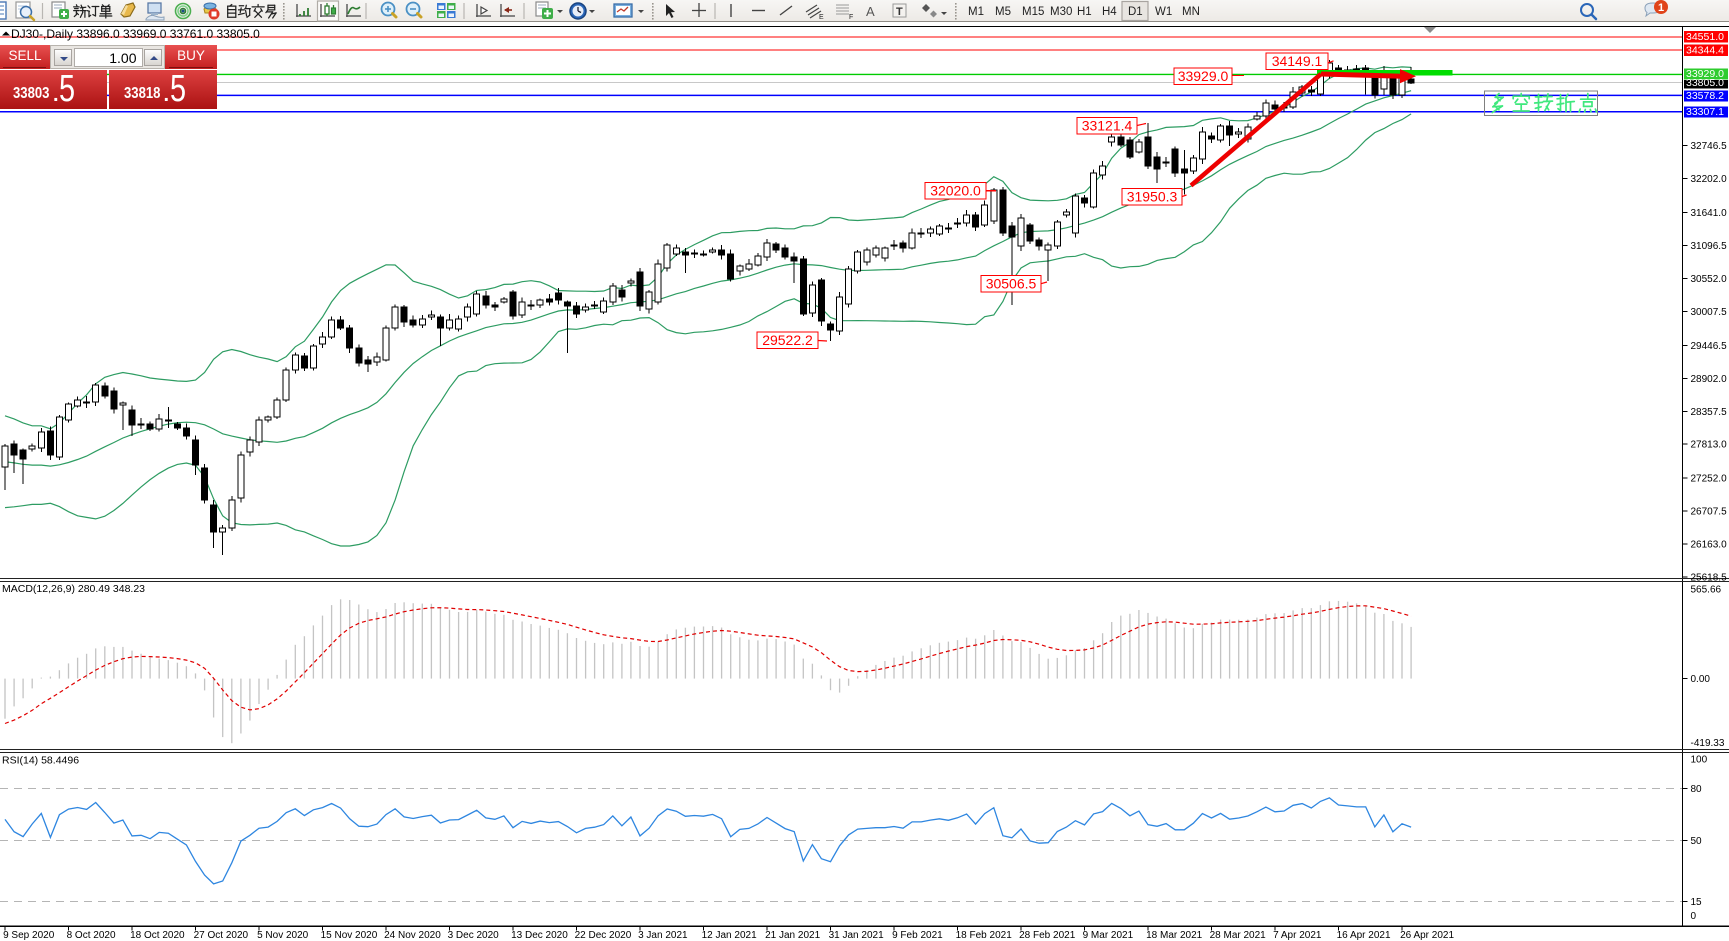 Image resolution: width=1729 pixels, height=941 pixels. I want to click on svg-text: 80, so click(1697, 789).